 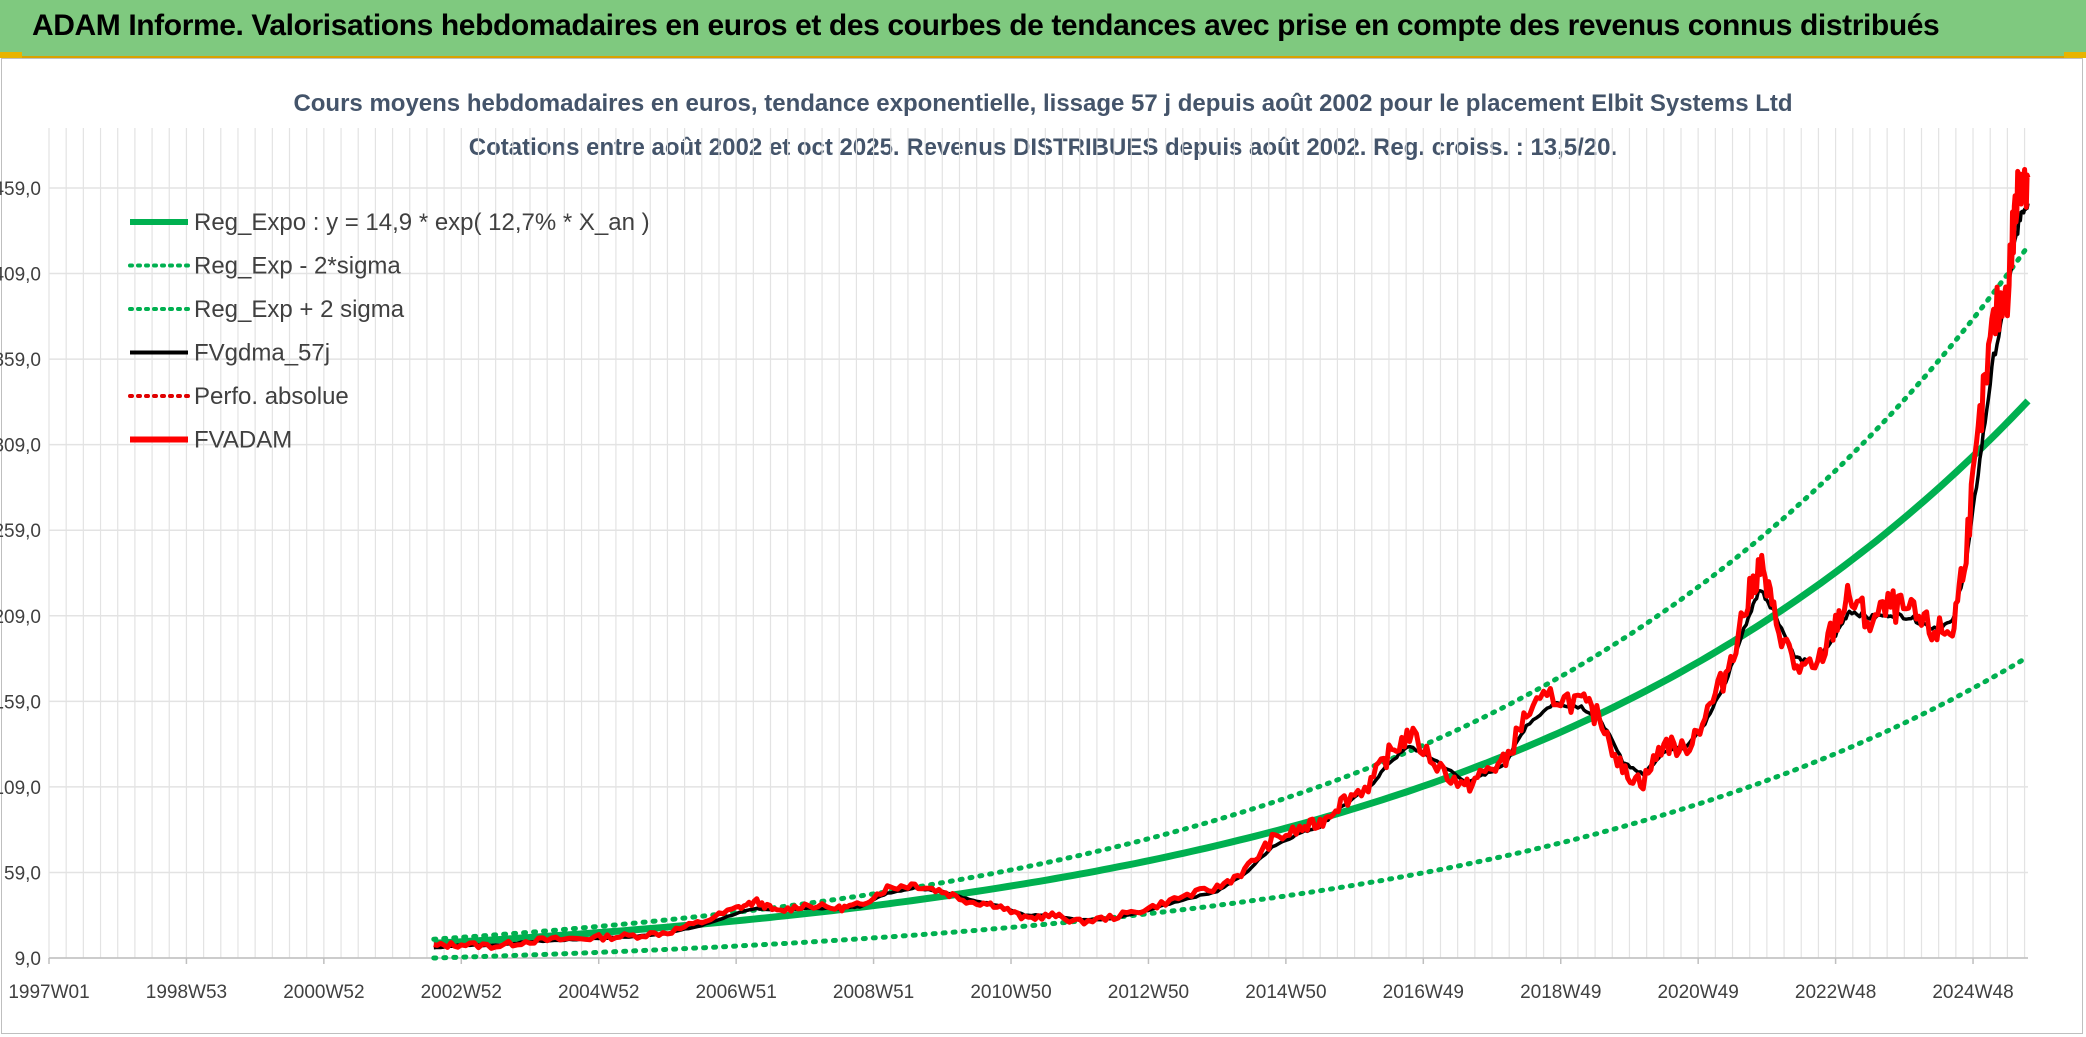 I want to click on y-tick-label: 359,0, so click(x=20, y=360).